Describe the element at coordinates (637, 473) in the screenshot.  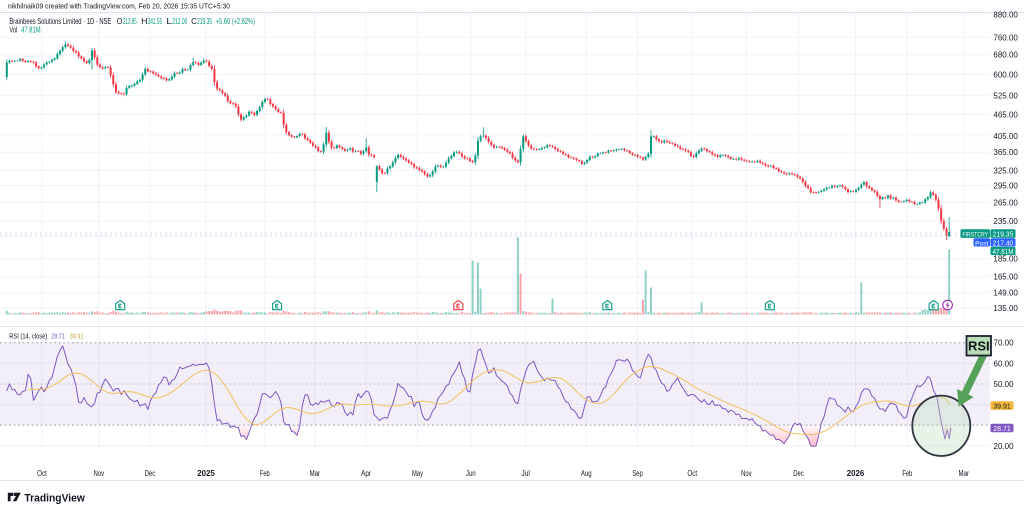
I see `svg-text: Sep` at that location.